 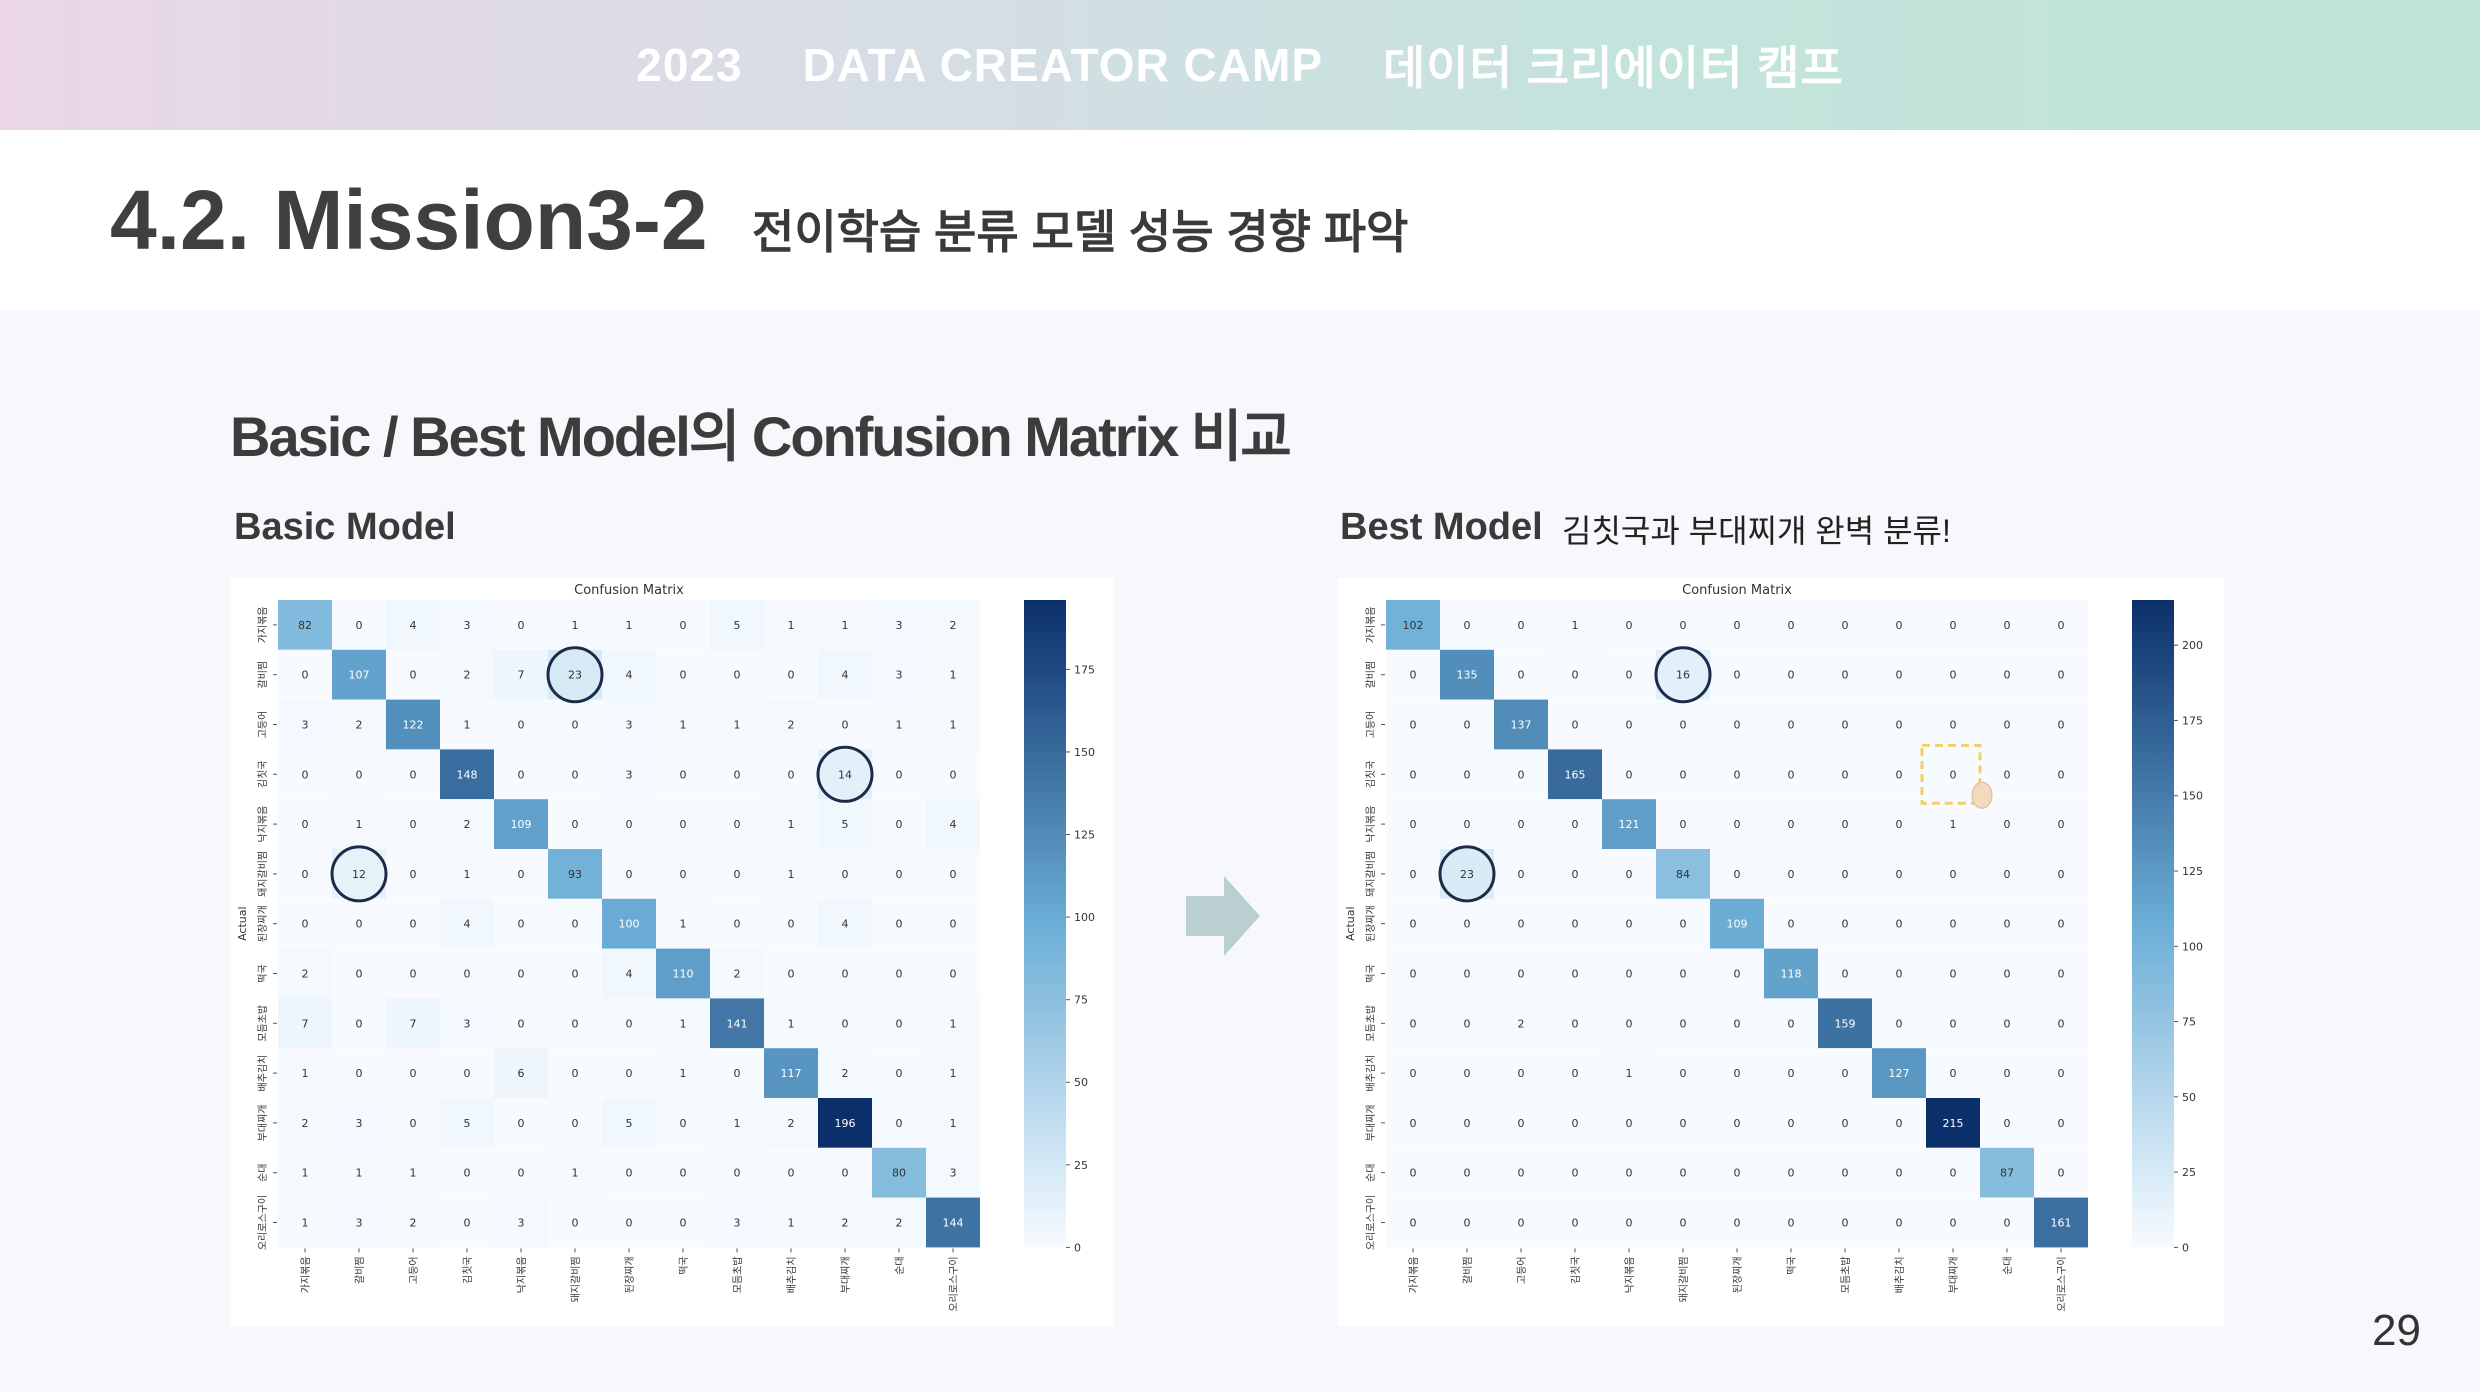 What do you see at coordinates (1350, 923) in the screenshot?
I see `y-axis-label: Actual` at bounding box center [1350, 923].